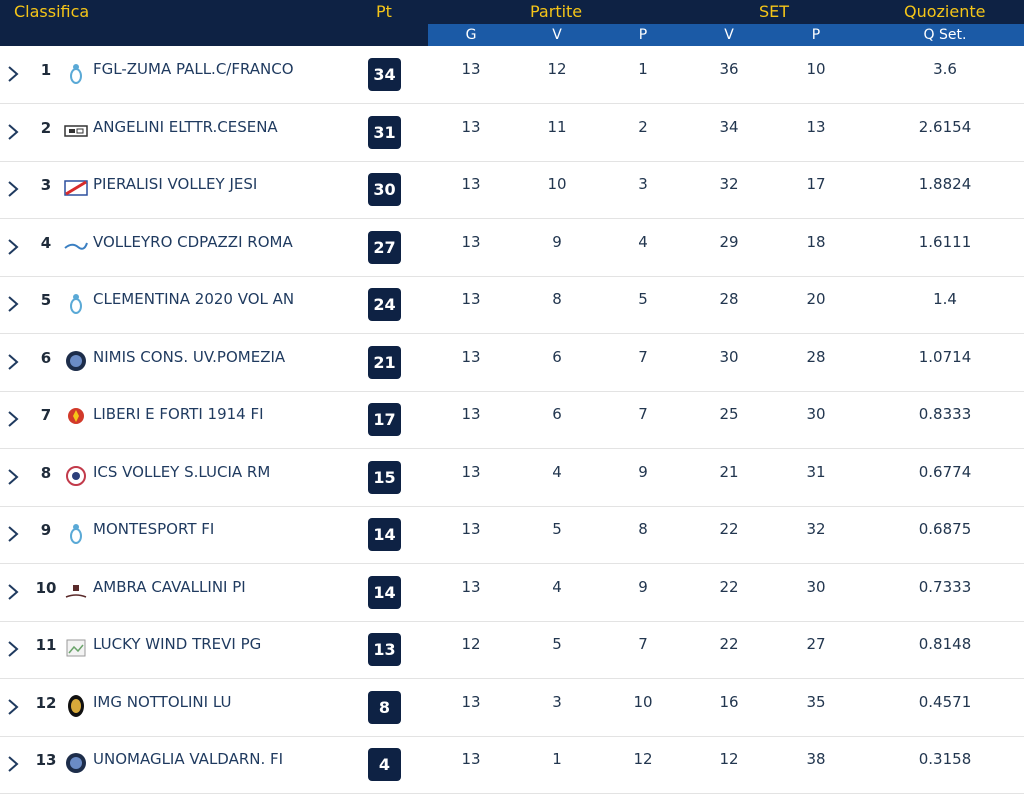  Describe the element at coordinates (188, 759) in the screenshot. I see `team-name: UNOMAGLIA VALDARN. FI` at that location.